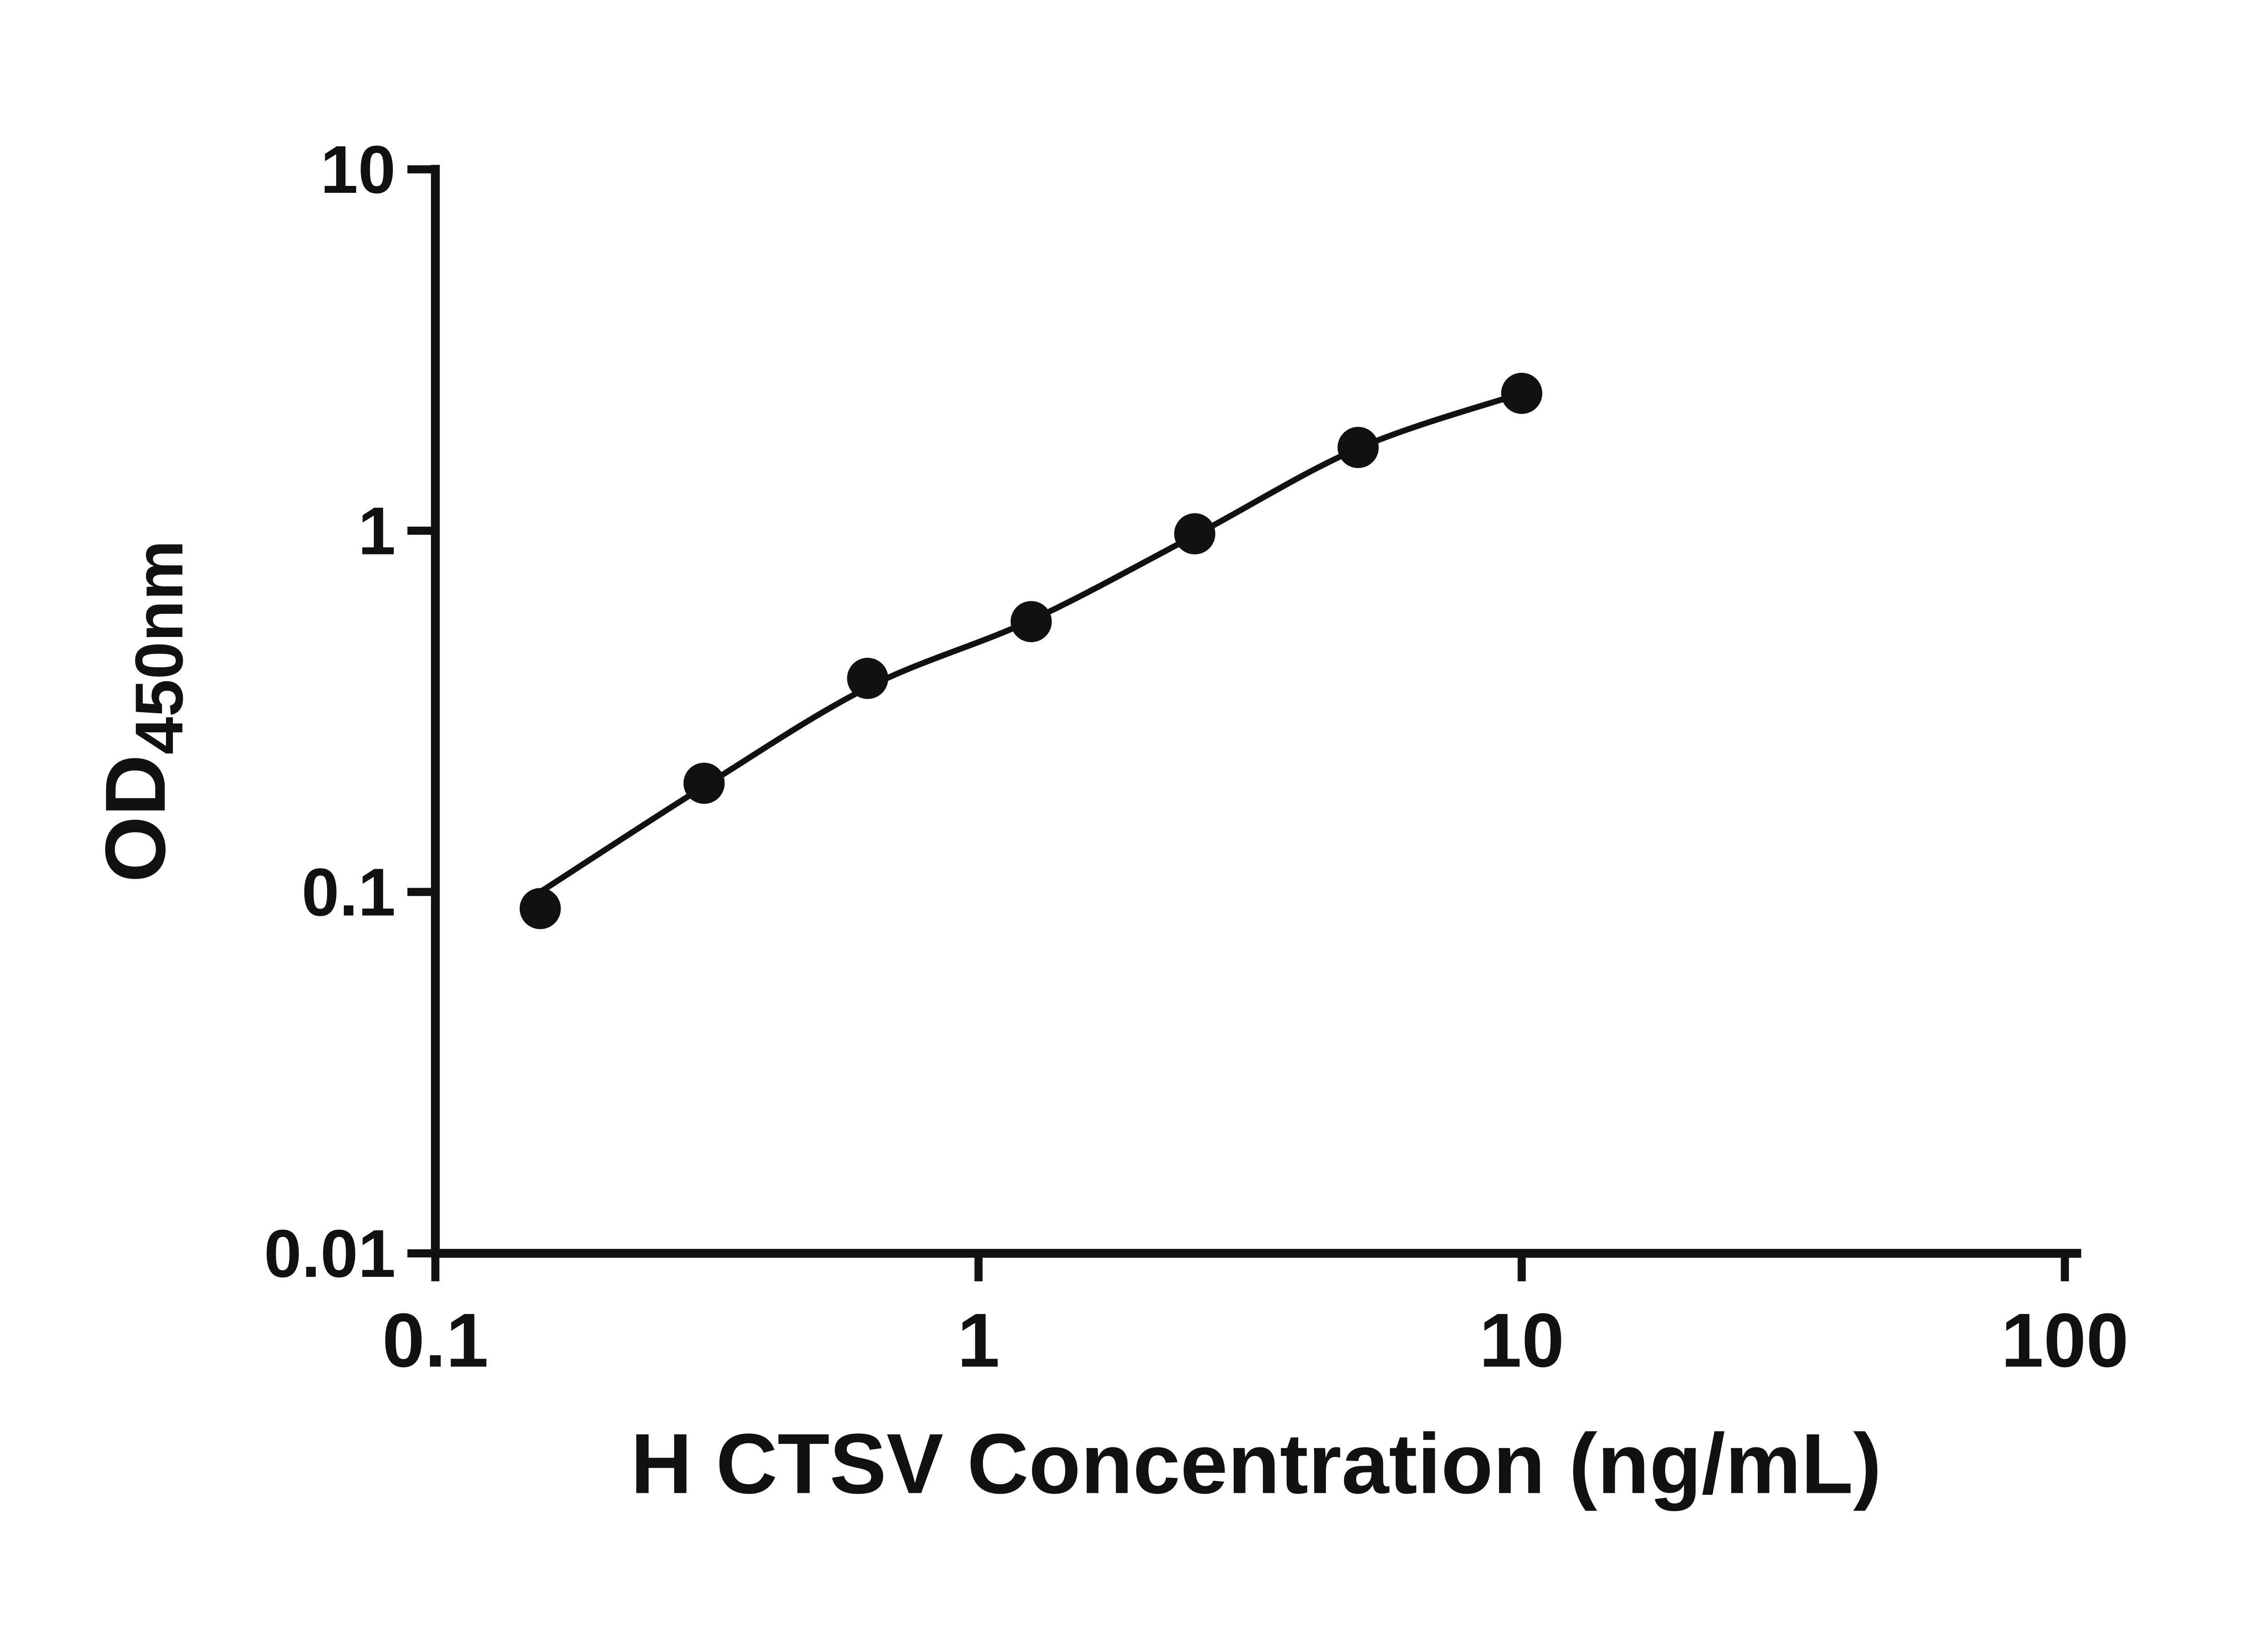  Describe the element at coordinates (358, 169) in the screenshot. I see `y-tick-label: 10` at that location.